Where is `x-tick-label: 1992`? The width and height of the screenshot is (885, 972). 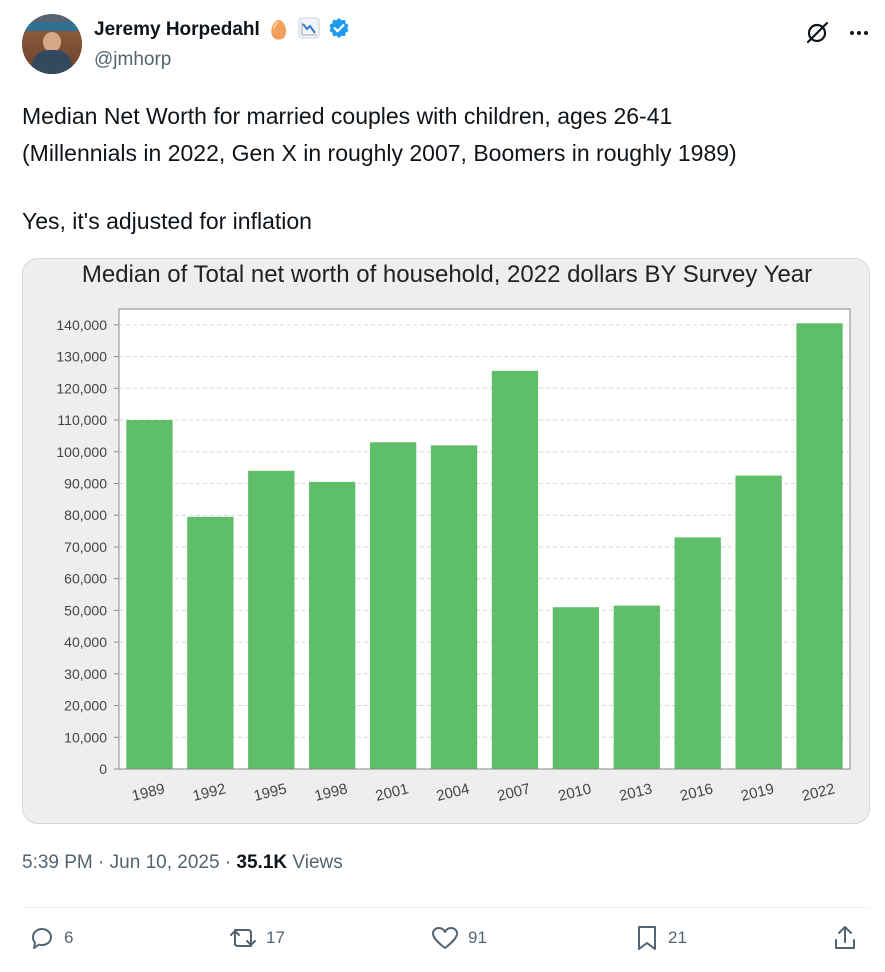
x-tick-label: 1992 is located at coordinates (209, 792).